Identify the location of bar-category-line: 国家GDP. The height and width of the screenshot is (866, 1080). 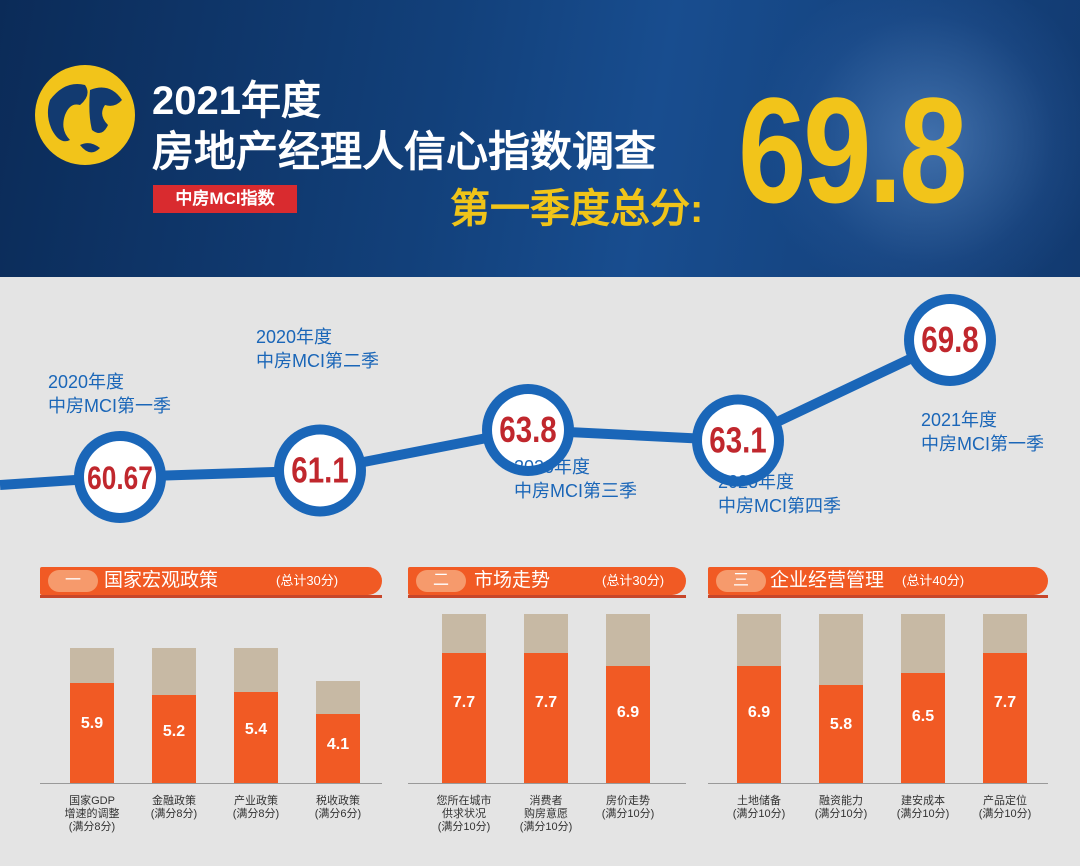
(92, 801).